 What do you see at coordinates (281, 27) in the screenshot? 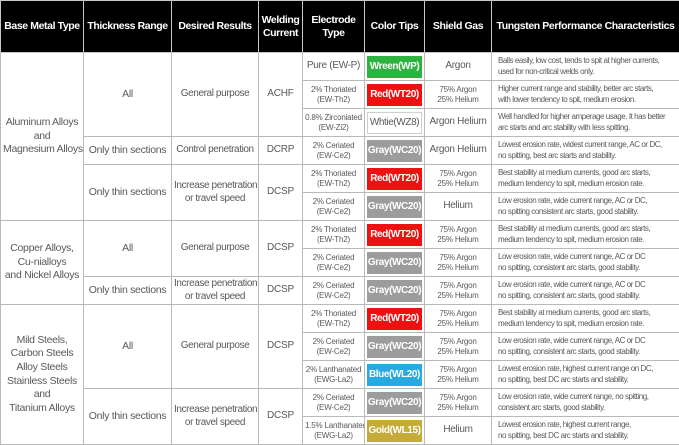
I see `header-cell-welding-current: Welding Current` at bounding box center [281, 27].